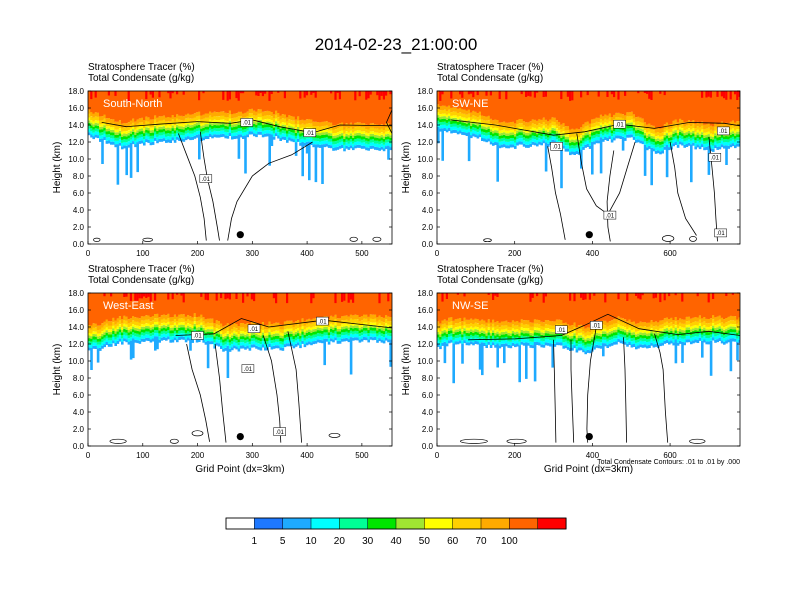 The height and width of the screenshot is (612, 792). I want to click on panel-label: SW-NE, so click(470, 104).